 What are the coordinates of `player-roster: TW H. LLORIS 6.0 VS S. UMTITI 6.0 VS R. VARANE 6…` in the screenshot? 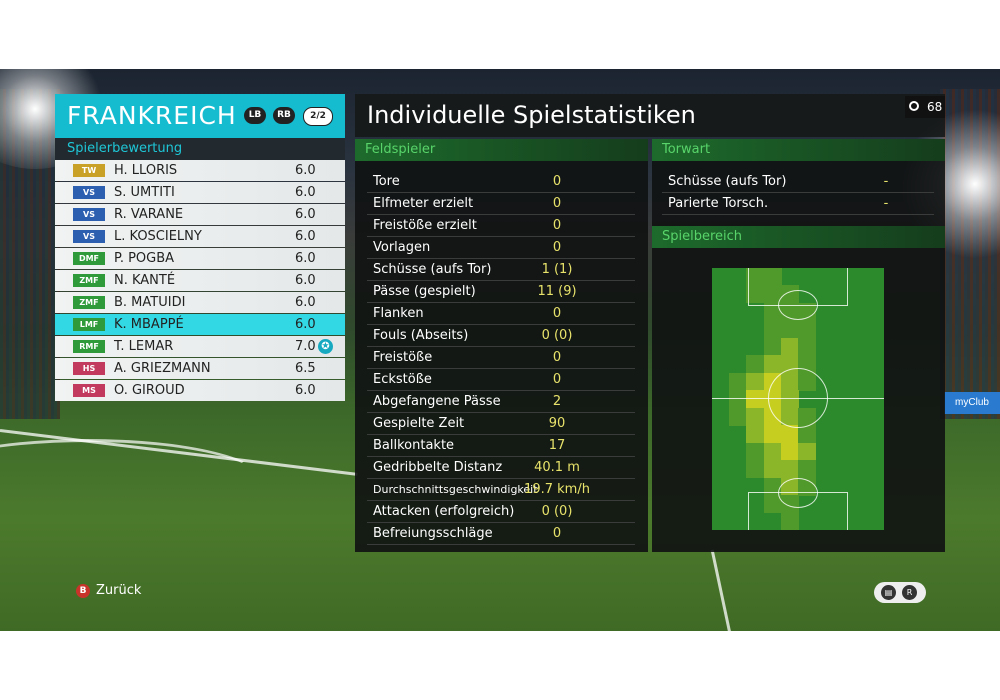 It's located at (200, 281).